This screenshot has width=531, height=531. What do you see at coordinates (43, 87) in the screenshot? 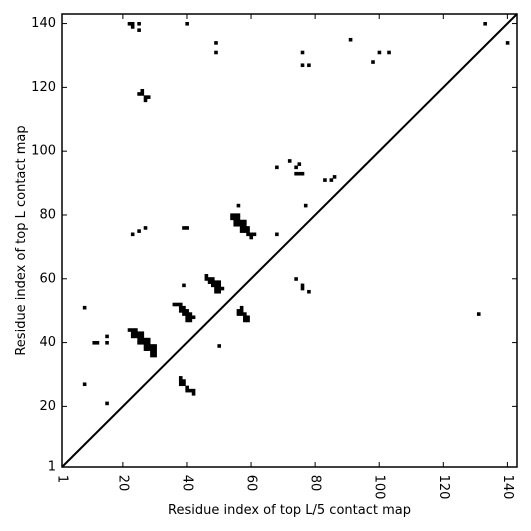
I see `y-tick-label: 120` at bounding box center [43, 87].